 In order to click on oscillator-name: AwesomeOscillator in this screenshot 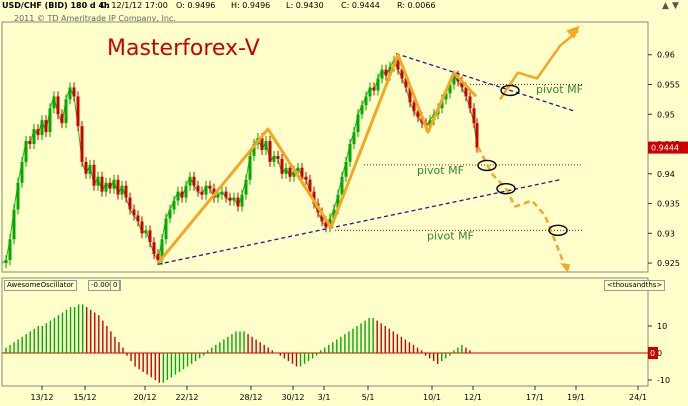, I will do `click(40, 285)`.